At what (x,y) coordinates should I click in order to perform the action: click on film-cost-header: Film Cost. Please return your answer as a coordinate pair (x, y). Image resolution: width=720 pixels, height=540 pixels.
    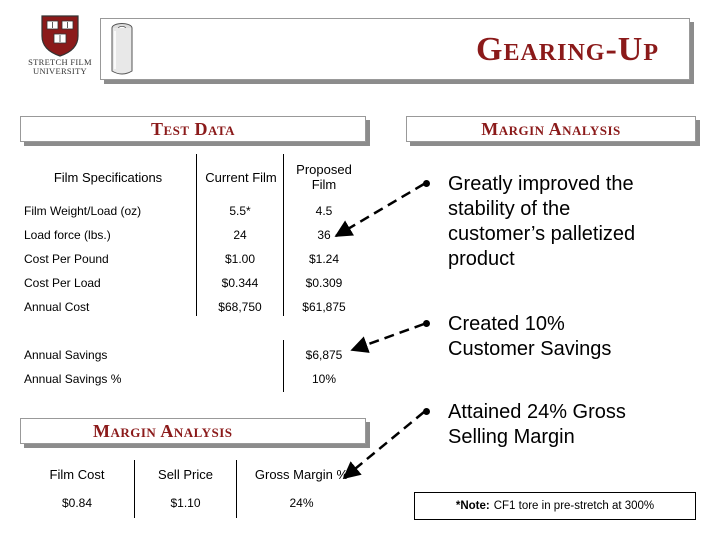
    Looking at the image, I should click on (77, 474).